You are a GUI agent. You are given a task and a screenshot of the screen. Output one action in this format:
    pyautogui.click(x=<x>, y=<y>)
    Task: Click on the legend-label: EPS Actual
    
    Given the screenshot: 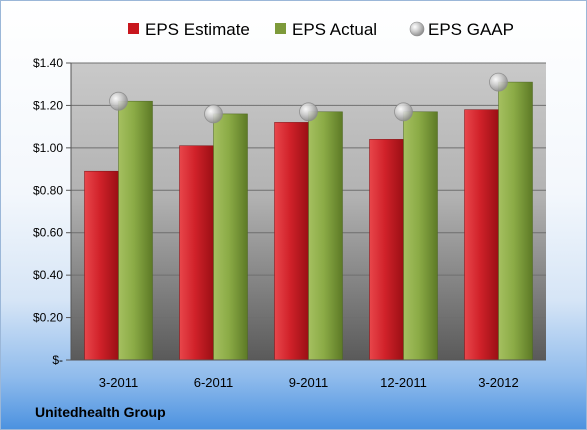 What is the action you would take?
    pyautogui.click(x=334, y=29)
    